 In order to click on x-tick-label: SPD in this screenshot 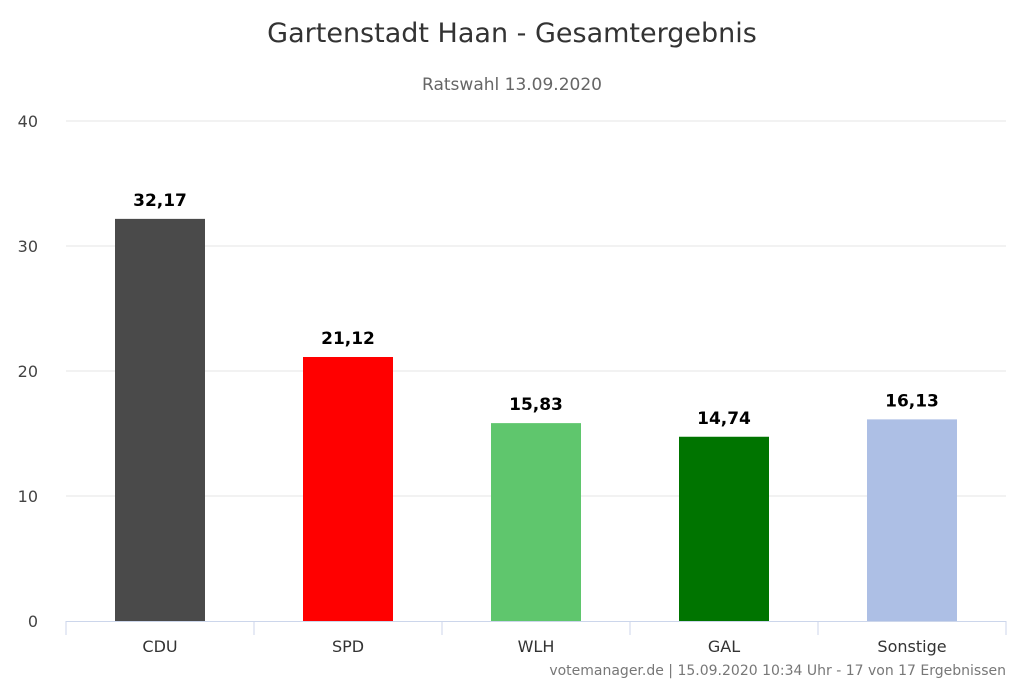, I will do `click(348, 646)`.